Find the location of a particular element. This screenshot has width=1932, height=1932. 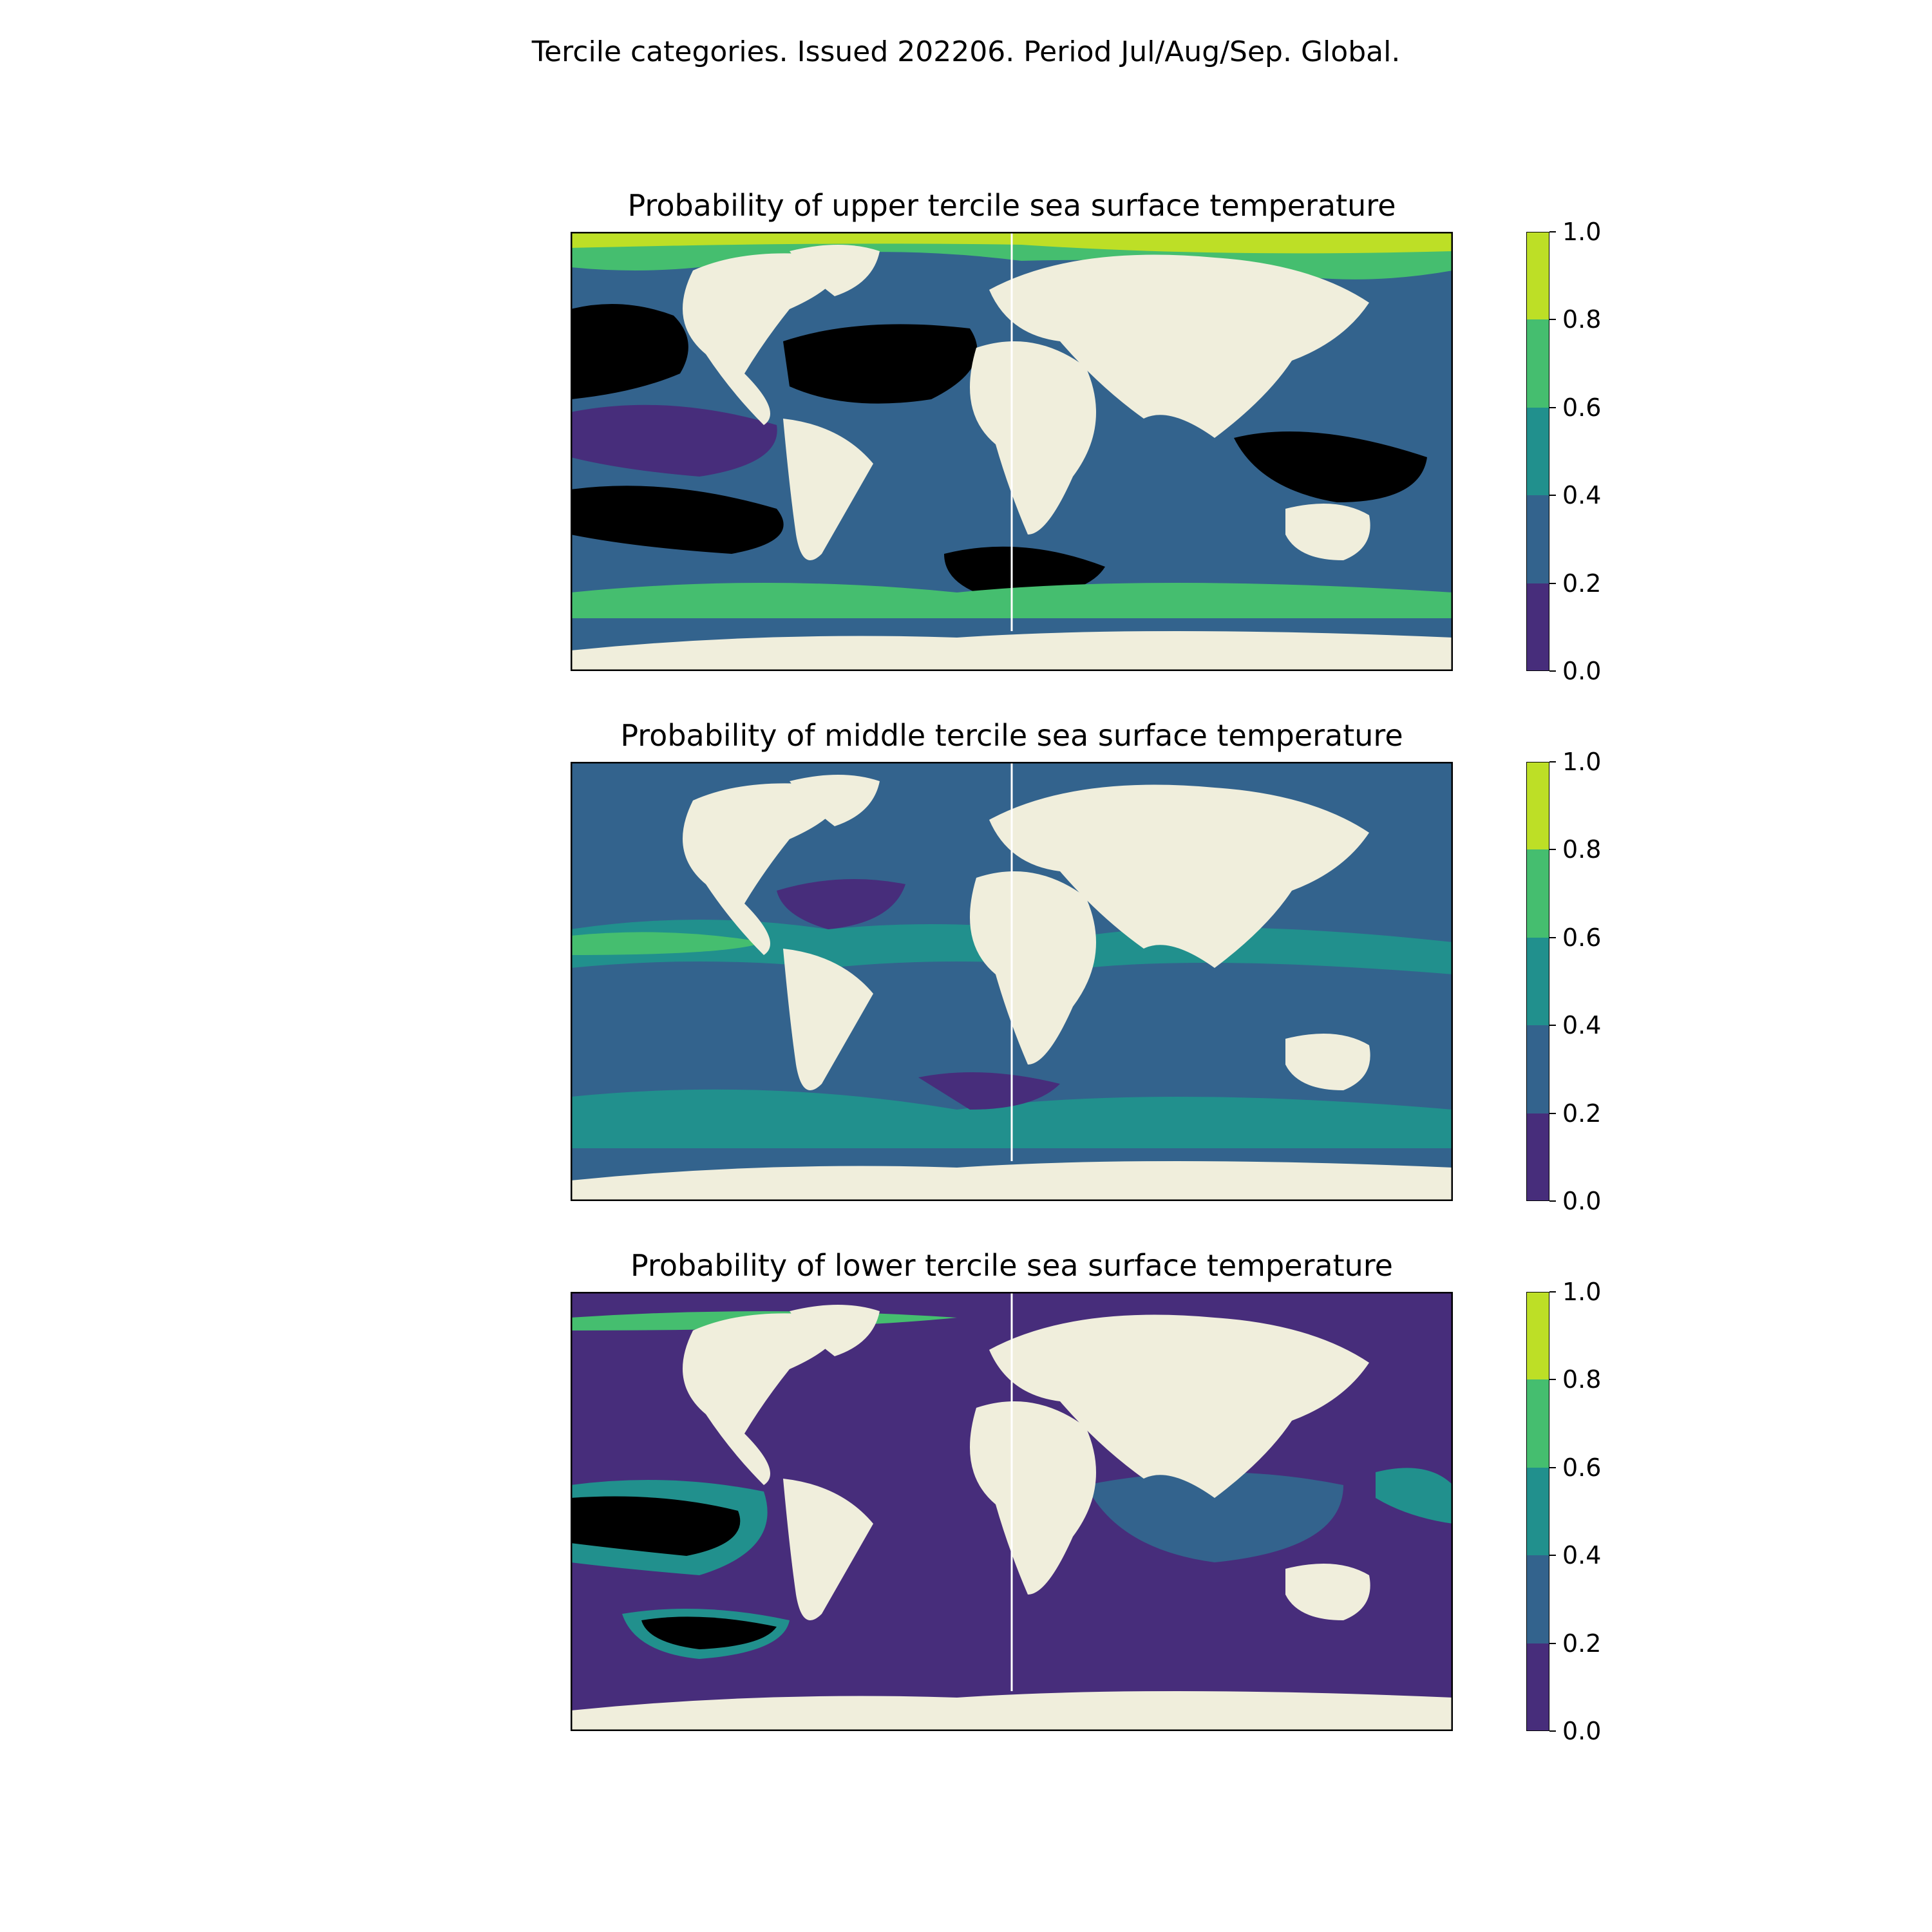

north-atlantic-low is located at coordinates (841, 904).